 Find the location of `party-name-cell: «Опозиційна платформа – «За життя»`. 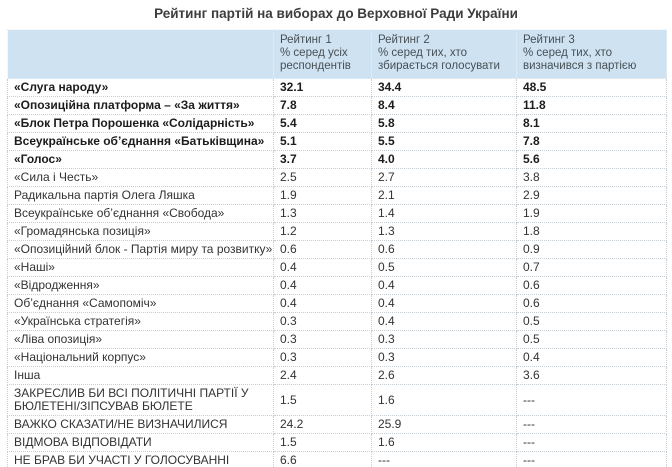

party-name-cell: «Опозиційна платформа – «За життя» is located at coordinates (140, 105).